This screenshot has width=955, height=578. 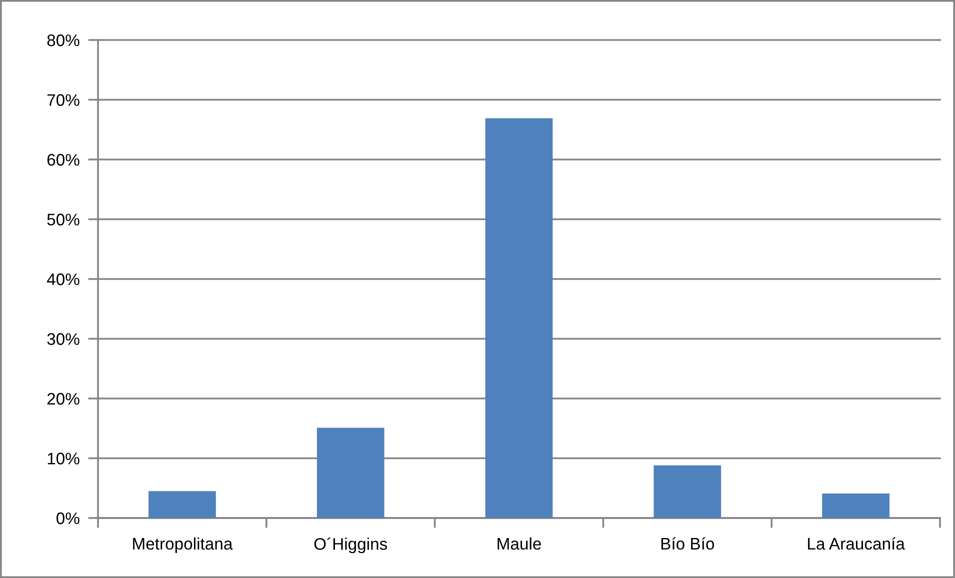 I want to click on x-tick-label: Metropolitana, so click(x=183, y=545).